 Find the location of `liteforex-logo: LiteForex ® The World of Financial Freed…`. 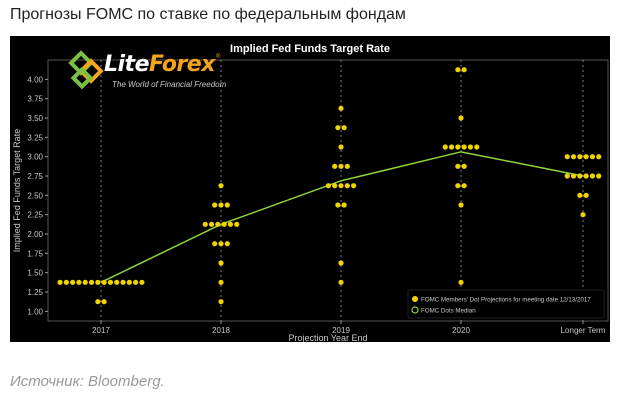

liteforex-logo: LiteForex ® The World of Financial Freed… is located at coordinates (153, 74).